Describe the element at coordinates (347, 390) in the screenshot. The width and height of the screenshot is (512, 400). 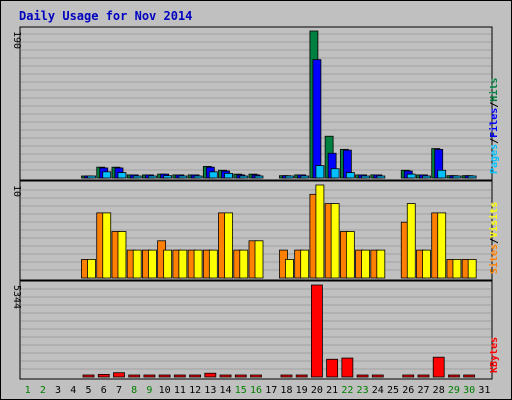
I see `x-tick-label: 22` at that location.